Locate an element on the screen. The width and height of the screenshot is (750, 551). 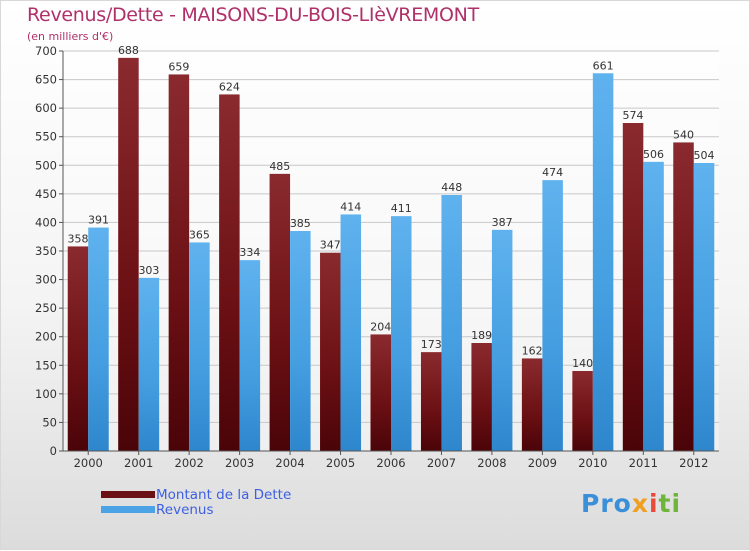
legend-item-revenus: Revenus is located at coordinates (196, 509).